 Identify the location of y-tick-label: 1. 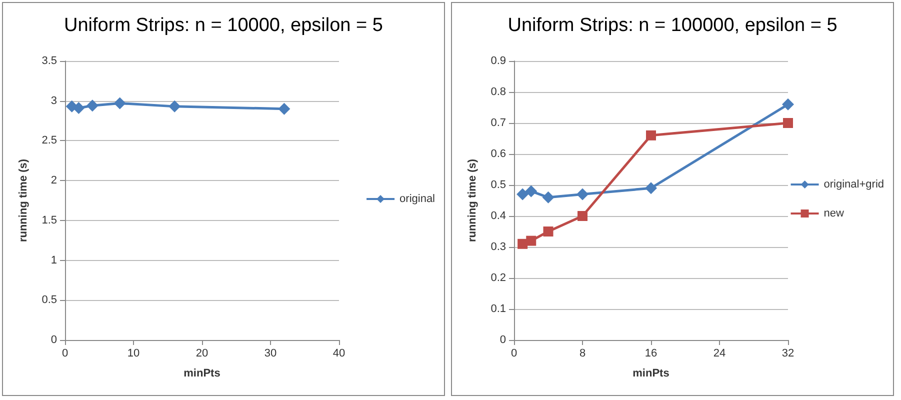
(53, 260).